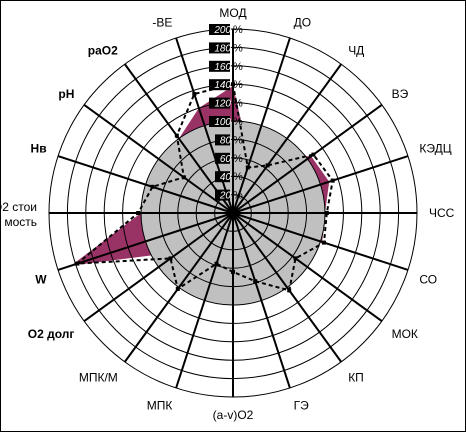 This screenshot has height=432, width=466. Describe the element at coordinates (232, 13) in the screenshot. I see `category-label: МОД` at that location.